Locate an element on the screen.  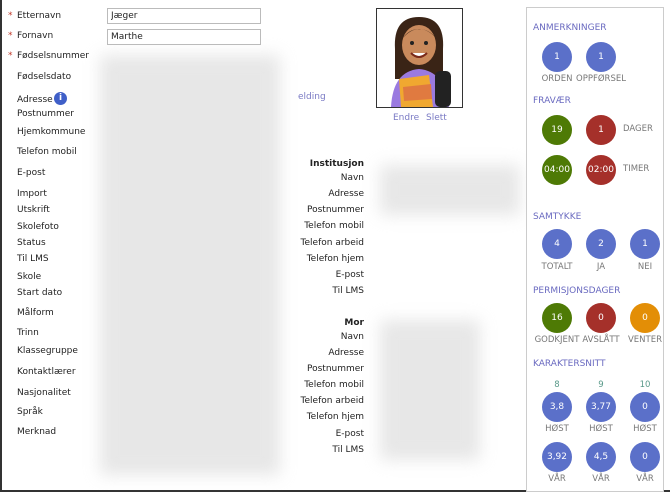
permisjon-header: PERMISJONSDAGER is located at coordinates (577, 291).